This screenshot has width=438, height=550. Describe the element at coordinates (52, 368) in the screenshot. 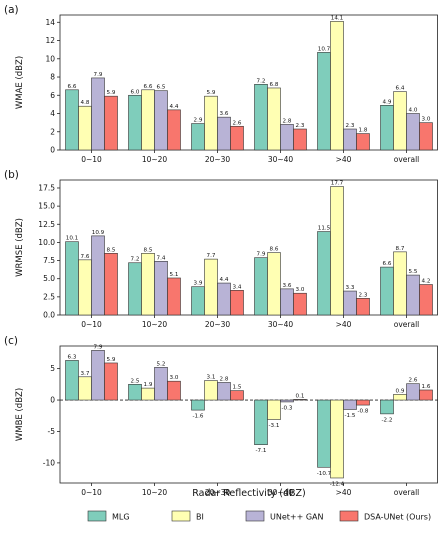

I see `y-tick-label: 5` at that location.